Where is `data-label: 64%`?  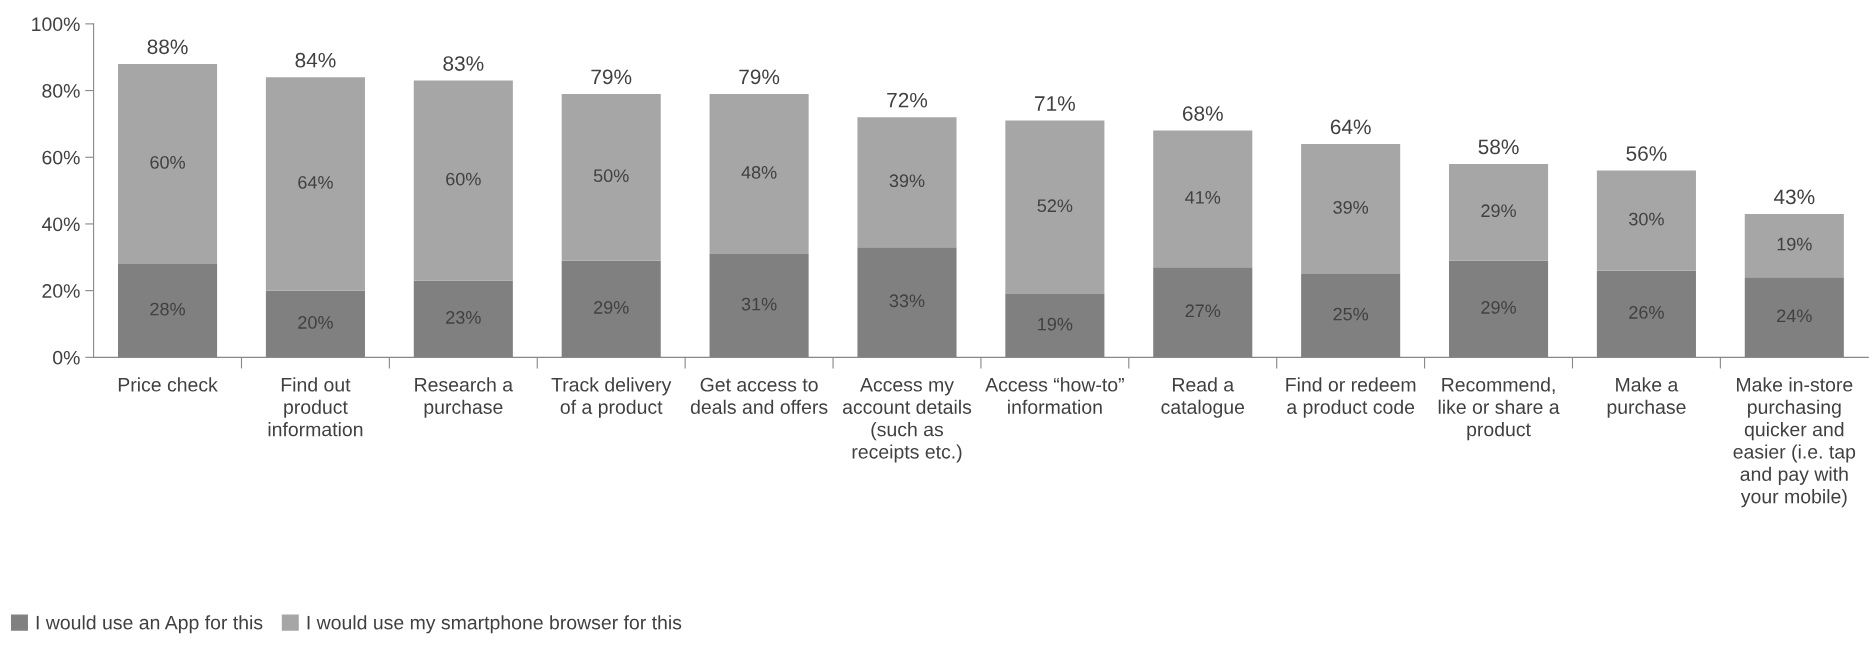 data-label: 64% is located at coordinates (315, 182).